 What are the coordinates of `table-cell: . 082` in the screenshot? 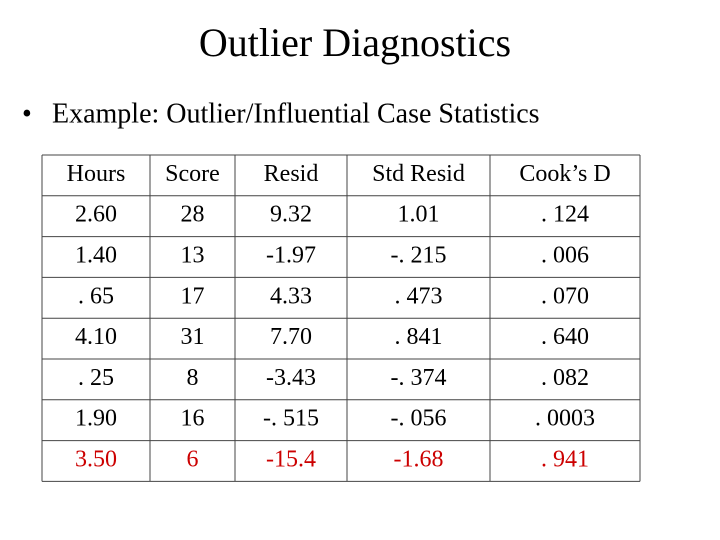 It's located at (565, 378).